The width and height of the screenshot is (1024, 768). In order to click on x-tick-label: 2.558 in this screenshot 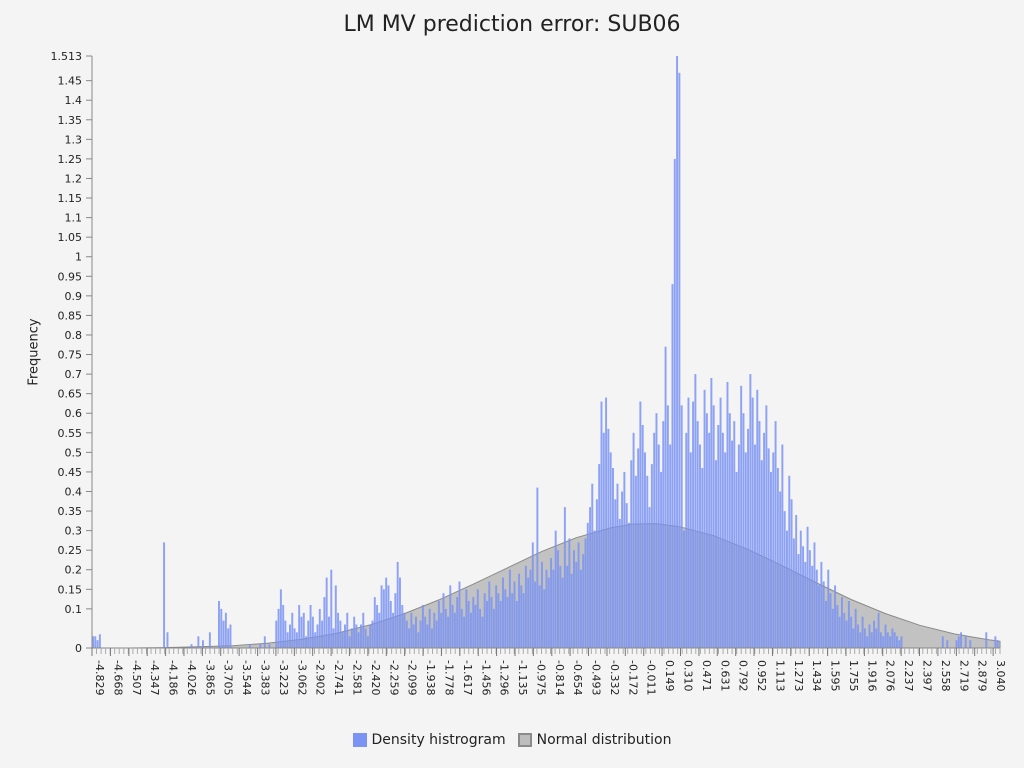, I will do `click(945, 676)`.